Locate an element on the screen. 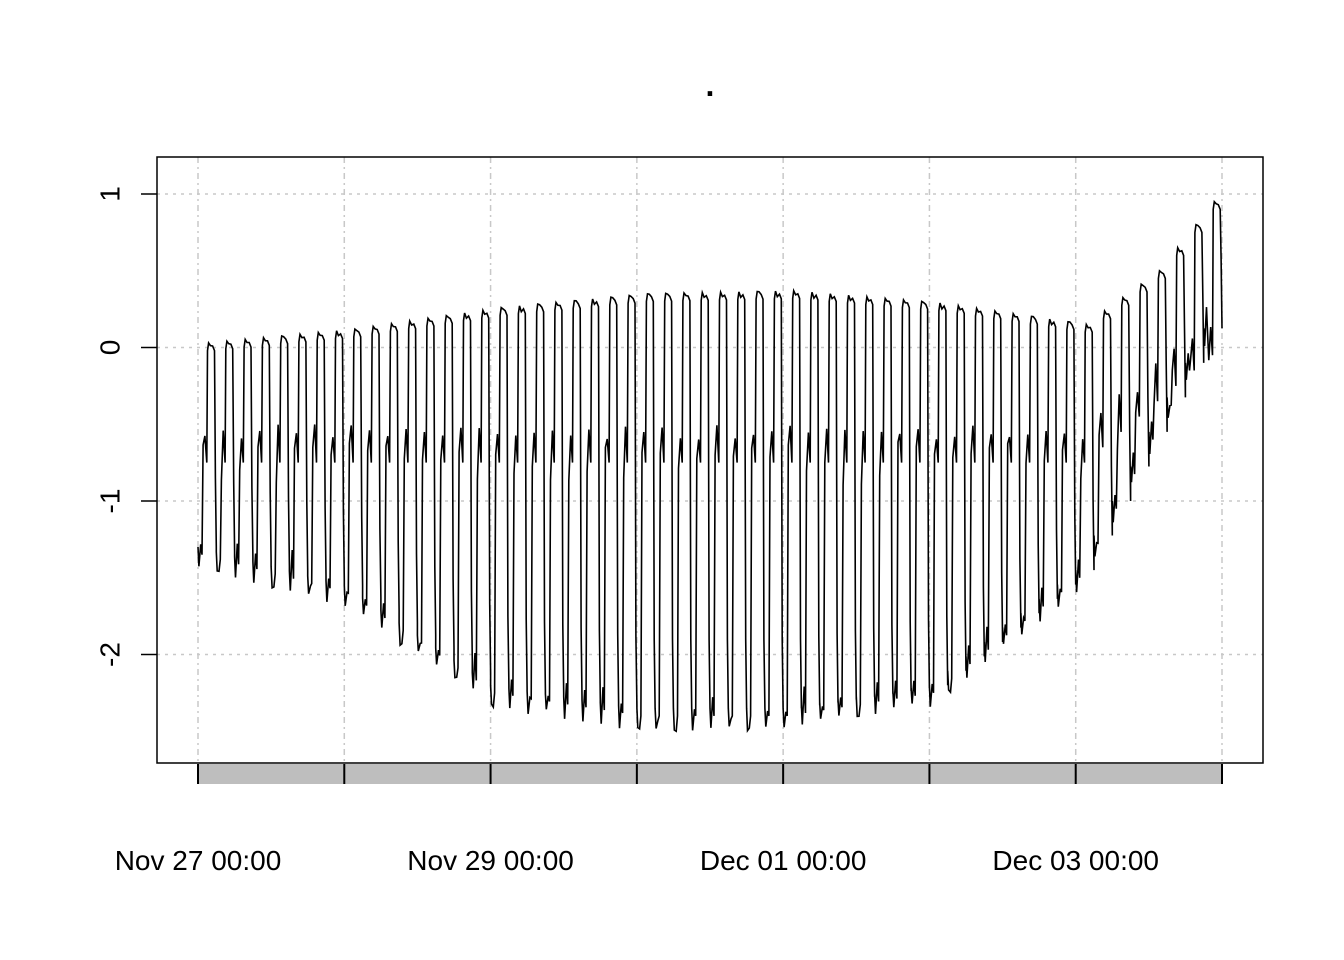 Image resolution: width=1344 pixels, height=960 pixels. chart-title: . is located at coordinates (710, 85).